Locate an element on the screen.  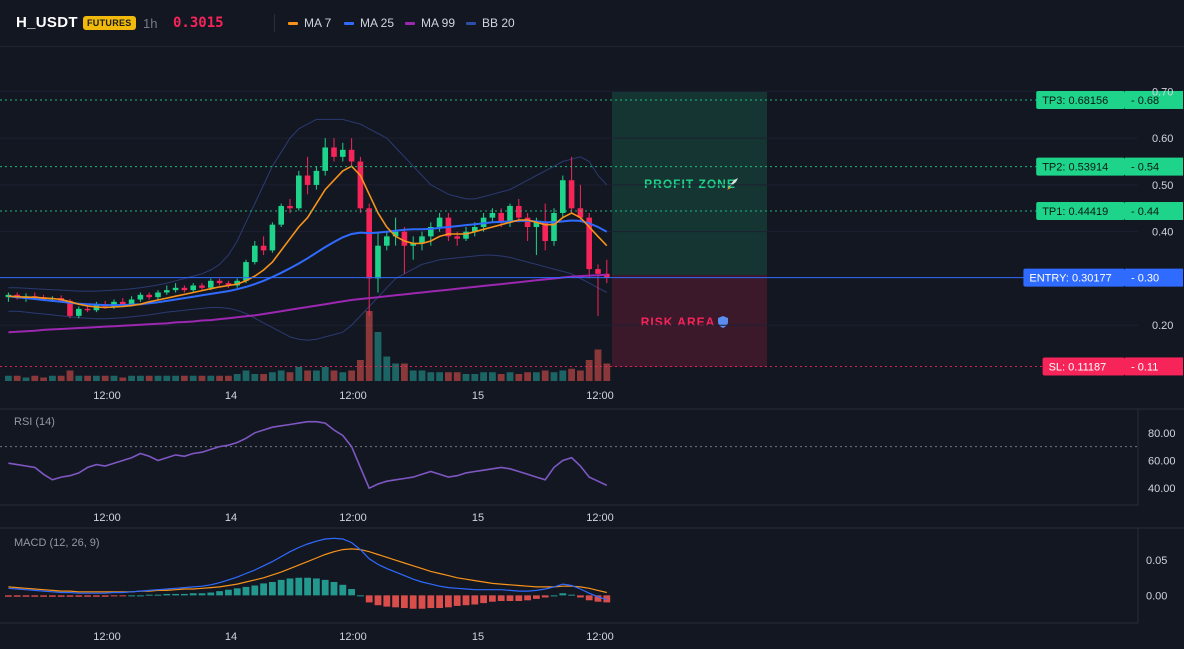
macd-line is located at coordinates (307, 569).